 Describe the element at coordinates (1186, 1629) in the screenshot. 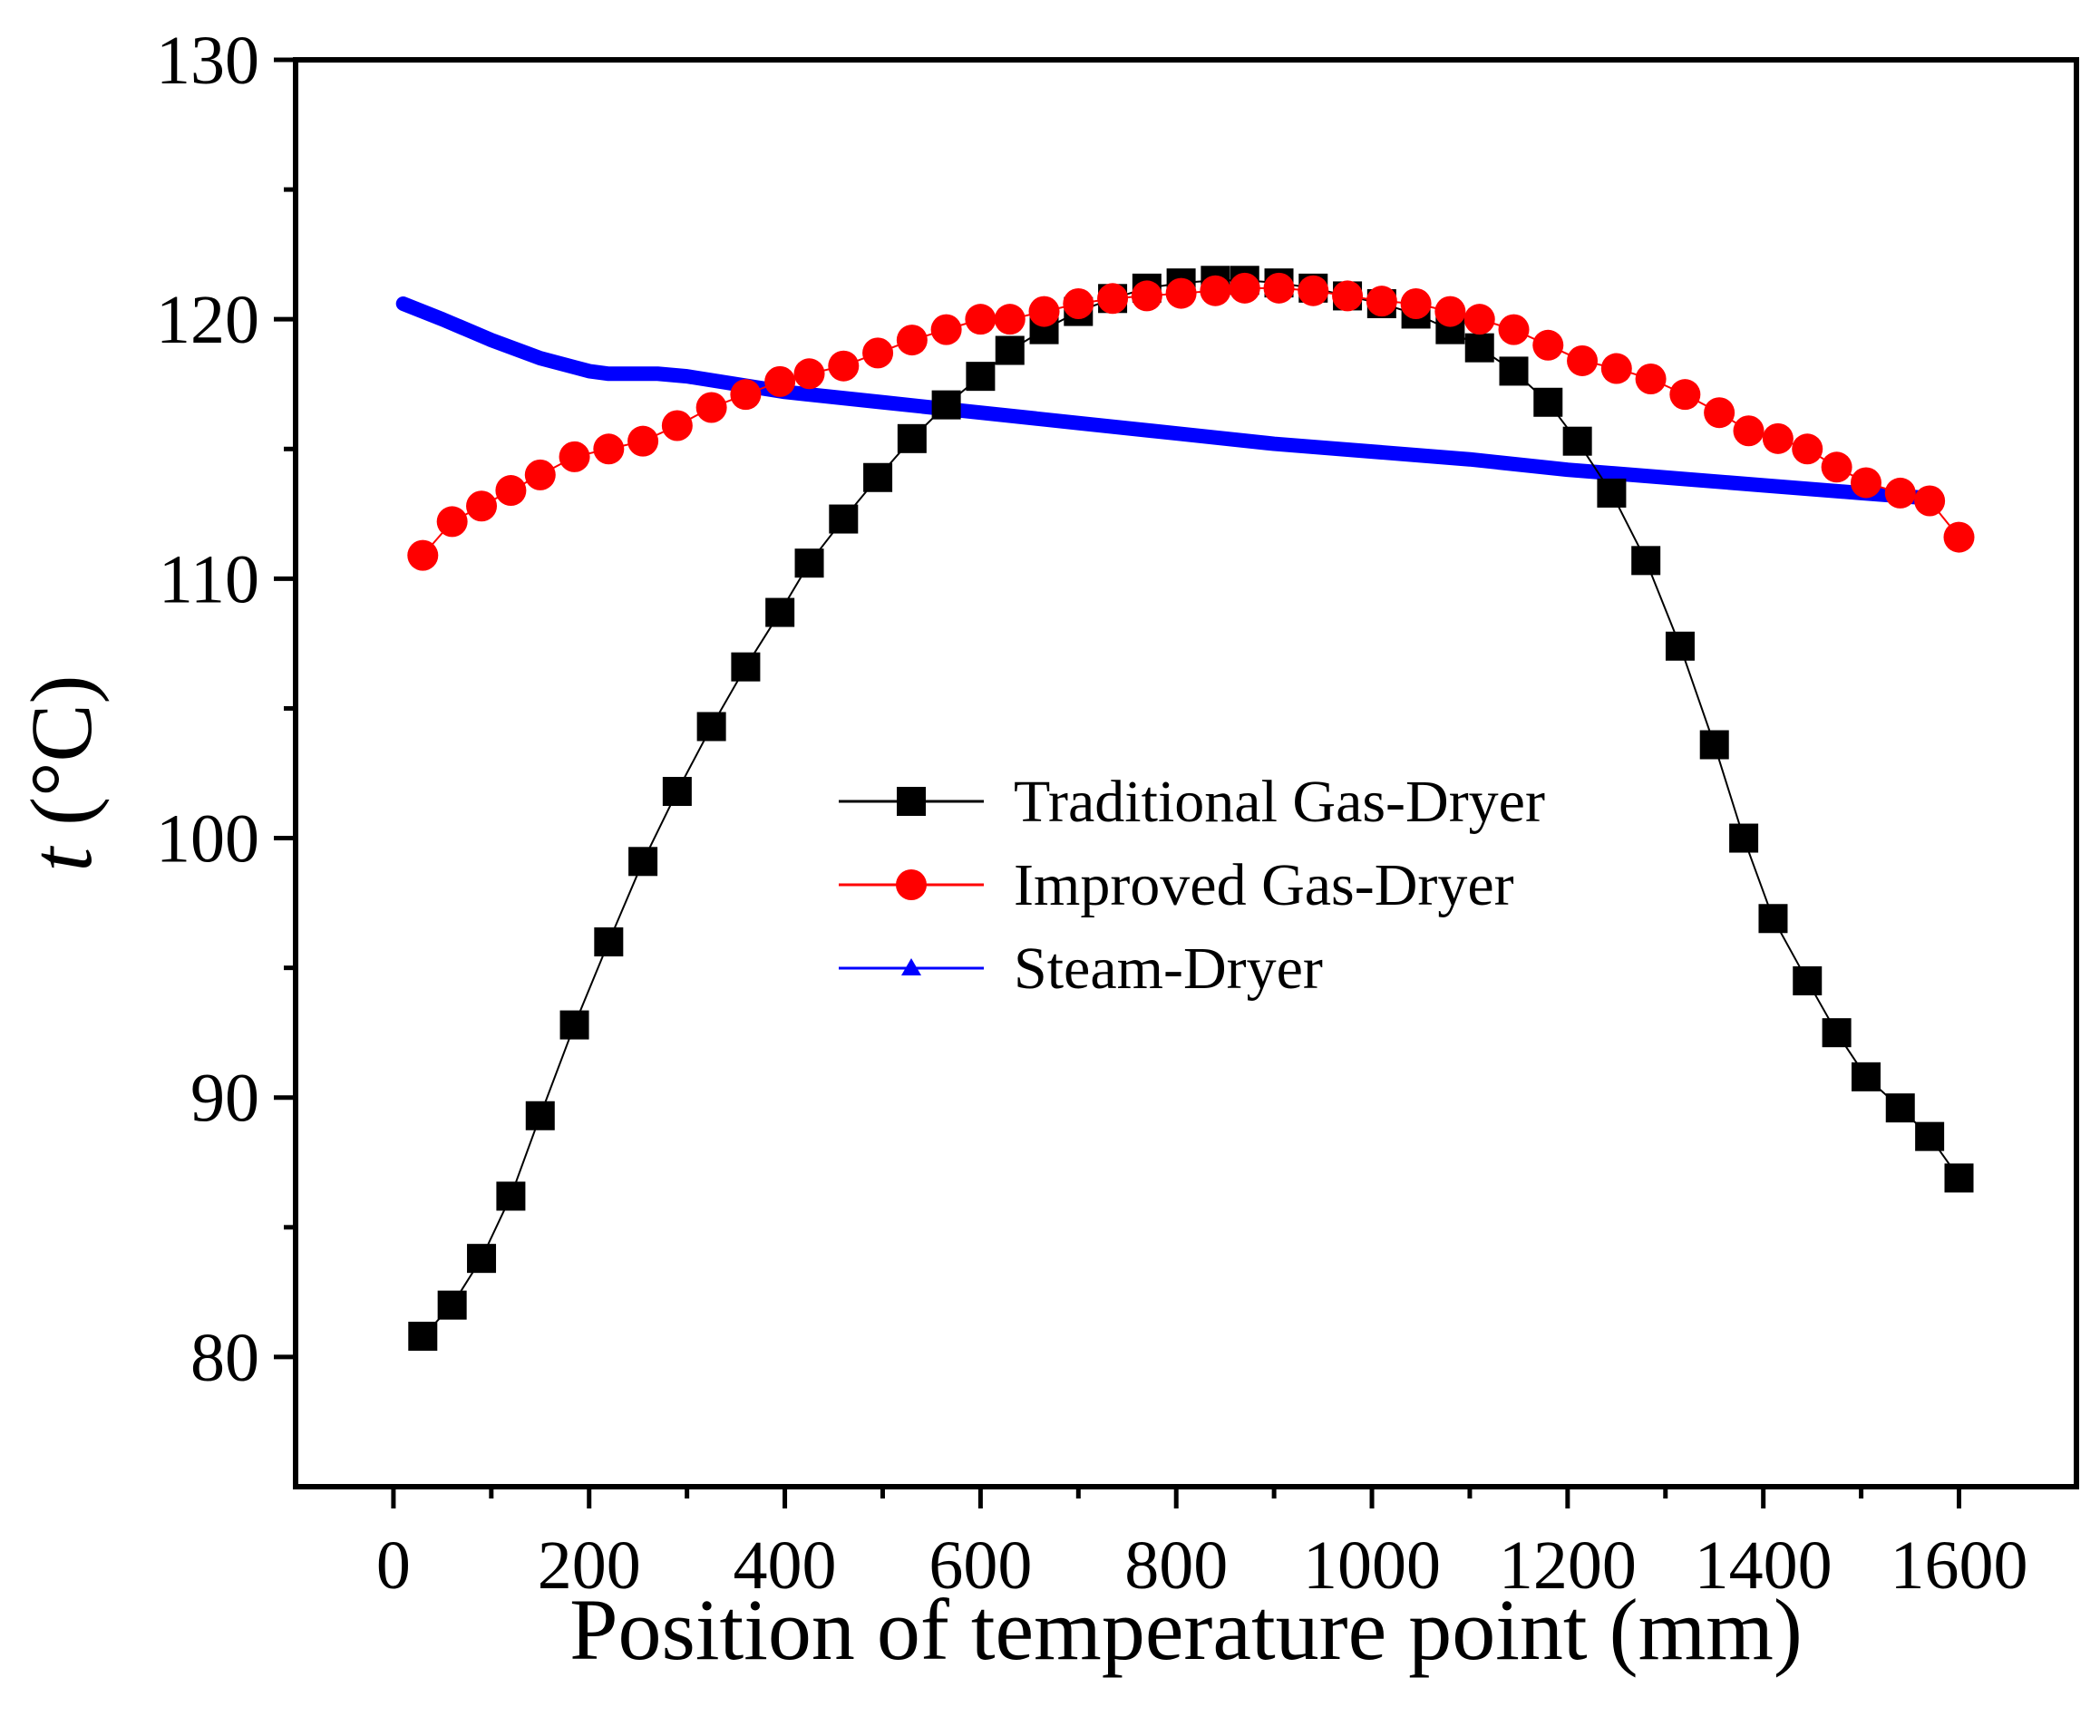

I see `x-axis-title: Position of temperature point (mm)` at that location.